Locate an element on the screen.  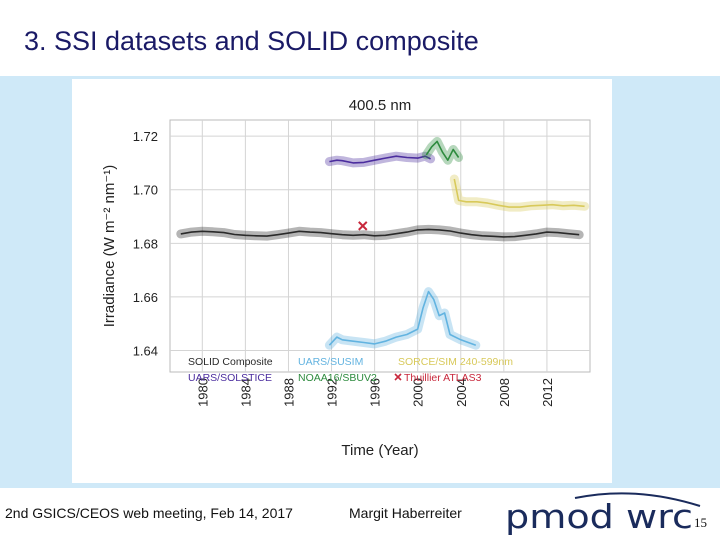
x-tick-label: 1988 is located at coordinates (288, 392).